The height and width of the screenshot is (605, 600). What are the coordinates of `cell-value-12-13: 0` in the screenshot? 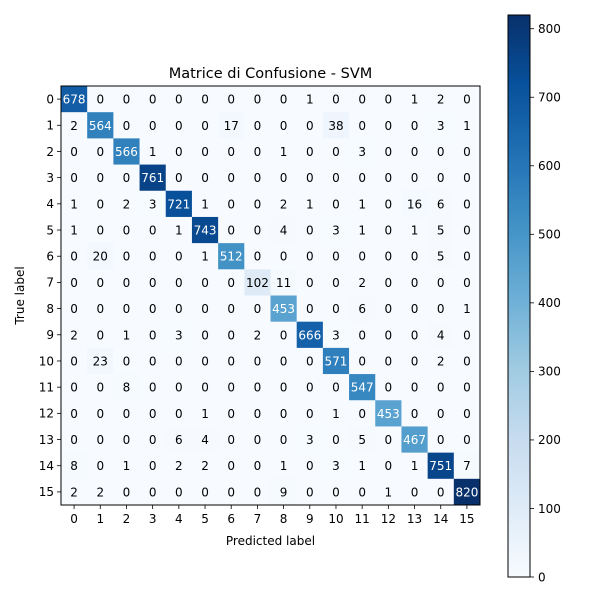 It's located at (415, 414).